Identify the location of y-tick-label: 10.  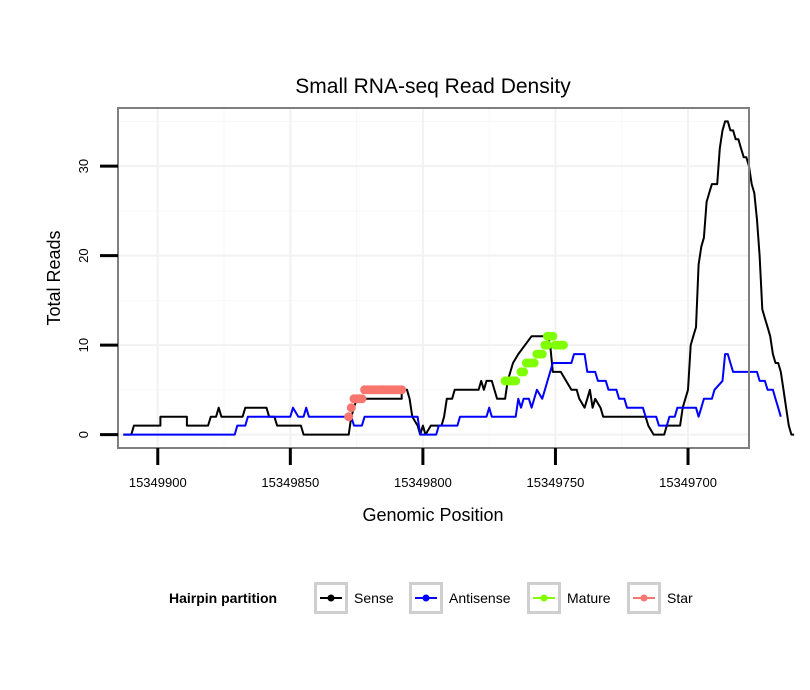
(83, 345).